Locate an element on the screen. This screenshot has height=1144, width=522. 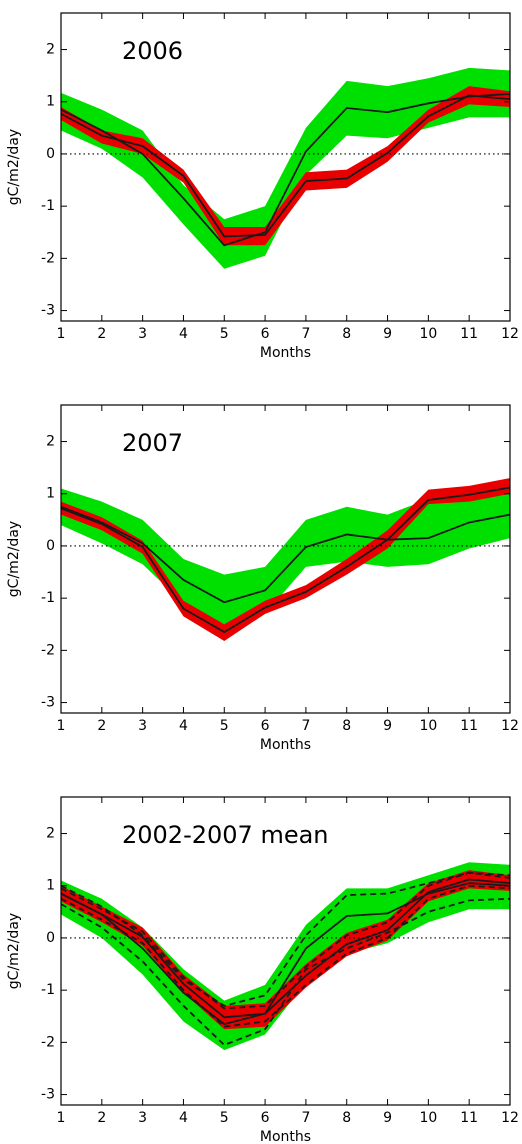
chart-title: 2006 is located at coordinates (152, 51).